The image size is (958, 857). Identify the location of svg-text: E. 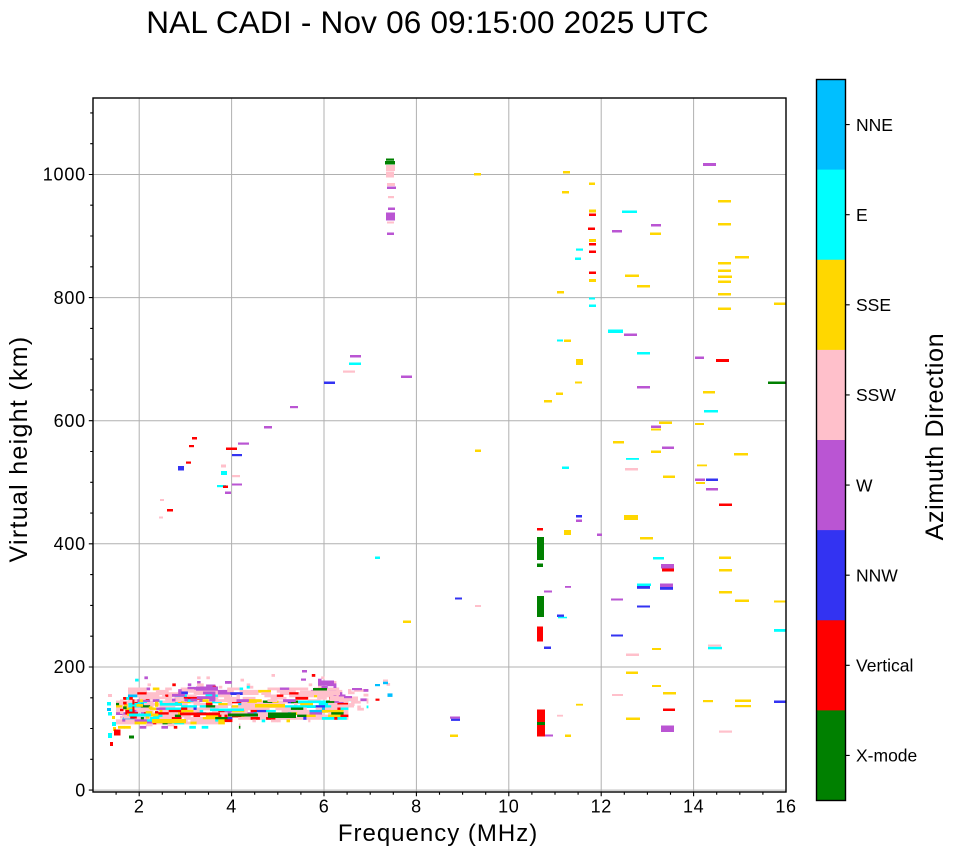
(862, 215).